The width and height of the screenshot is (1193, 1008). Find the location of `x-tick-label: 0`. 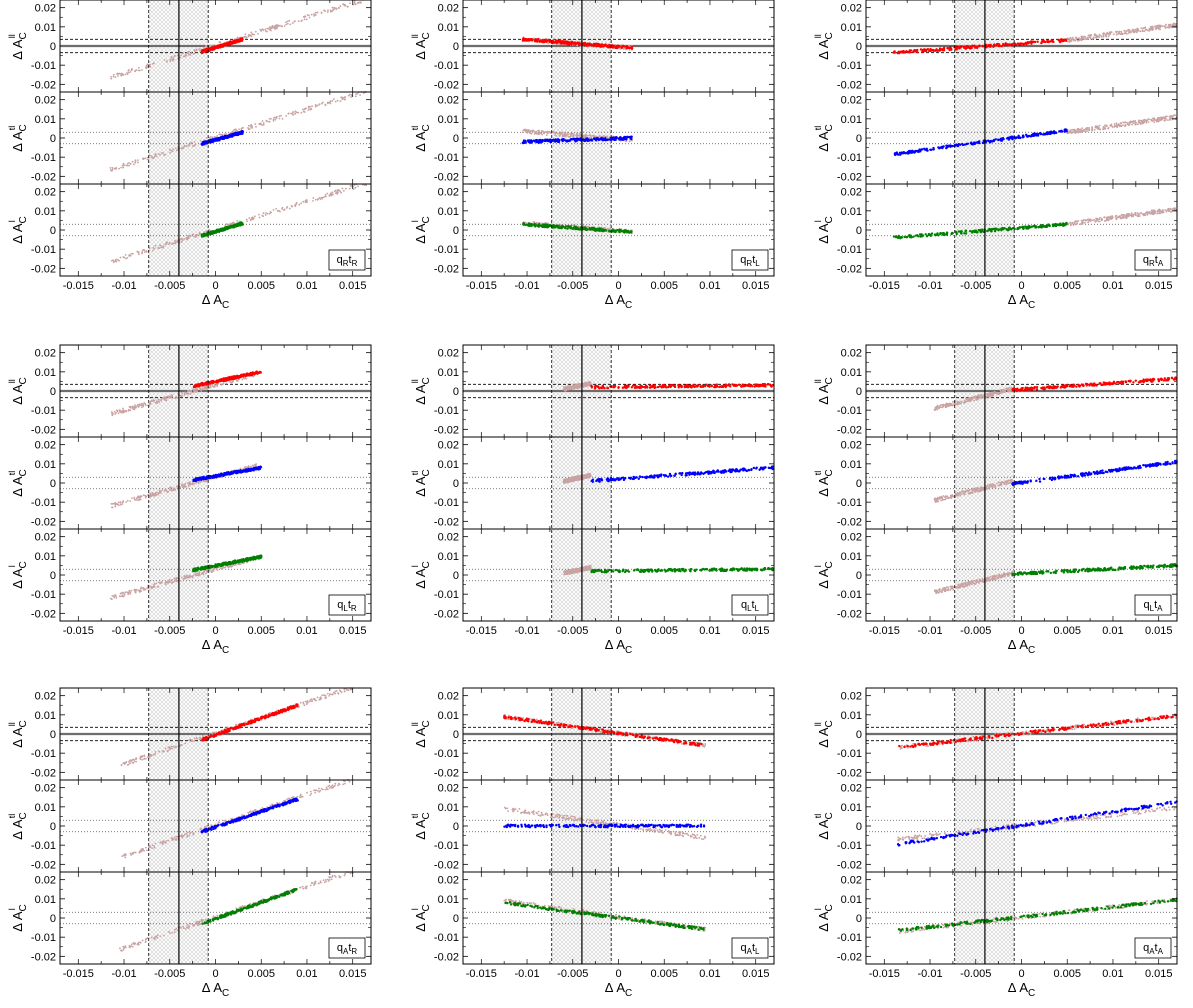

x-tick-label: 0 is located at coordinates (215, 286).